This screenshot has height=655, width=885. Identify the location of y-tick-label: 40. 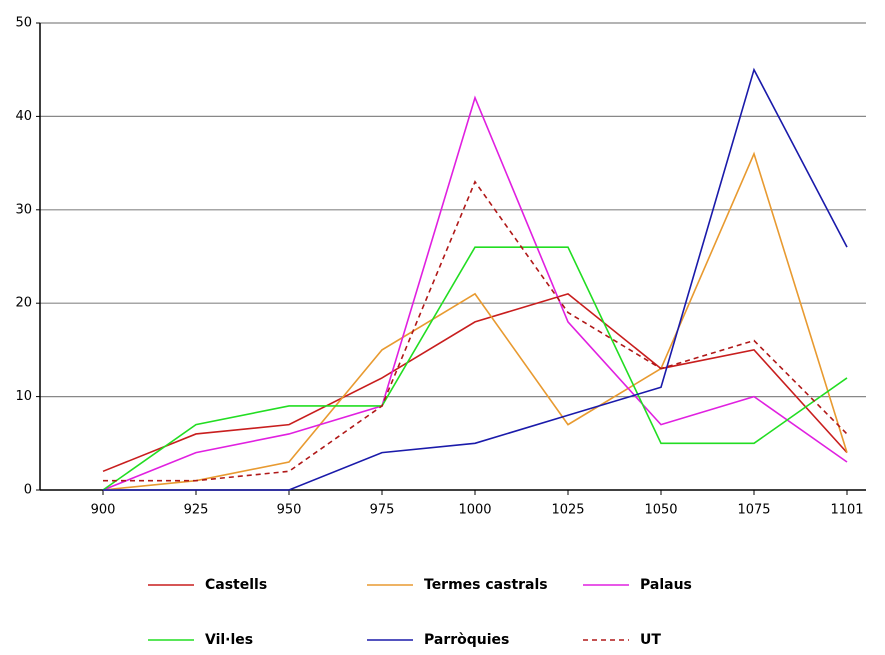
(23, 116).